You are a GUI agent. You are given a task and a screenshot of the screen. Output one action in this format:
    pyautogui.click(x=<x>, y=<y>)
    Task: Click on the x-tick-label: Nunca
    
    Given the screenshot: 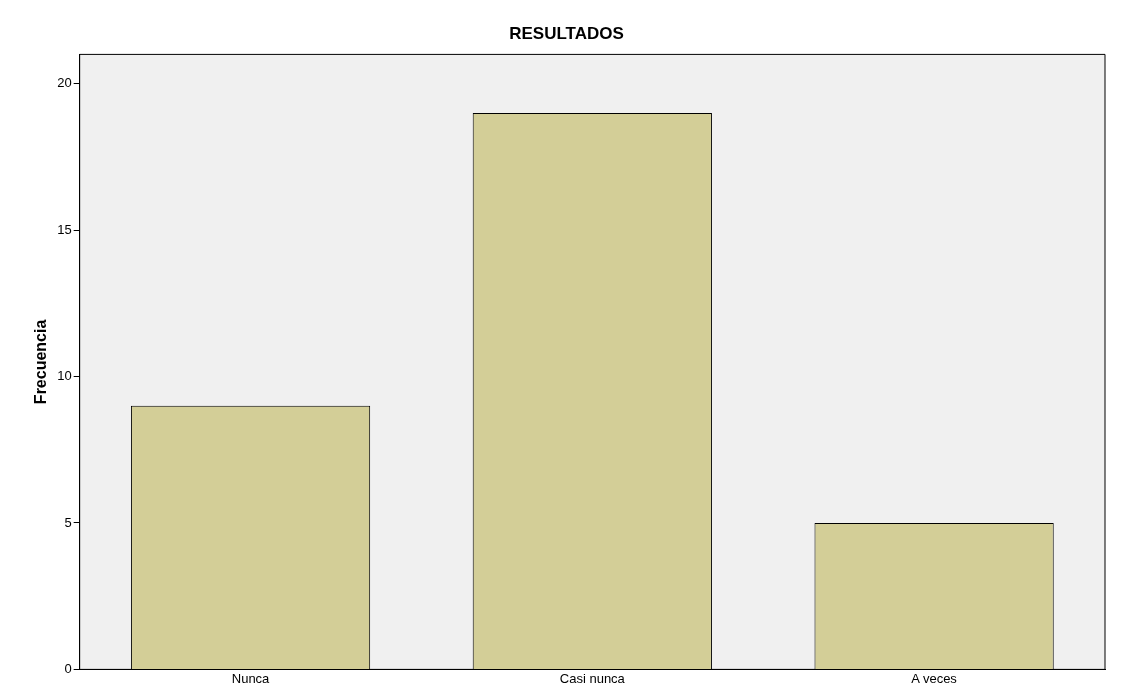 What is the action you would take?
    pyautogui.click(x=251, y=678)
    